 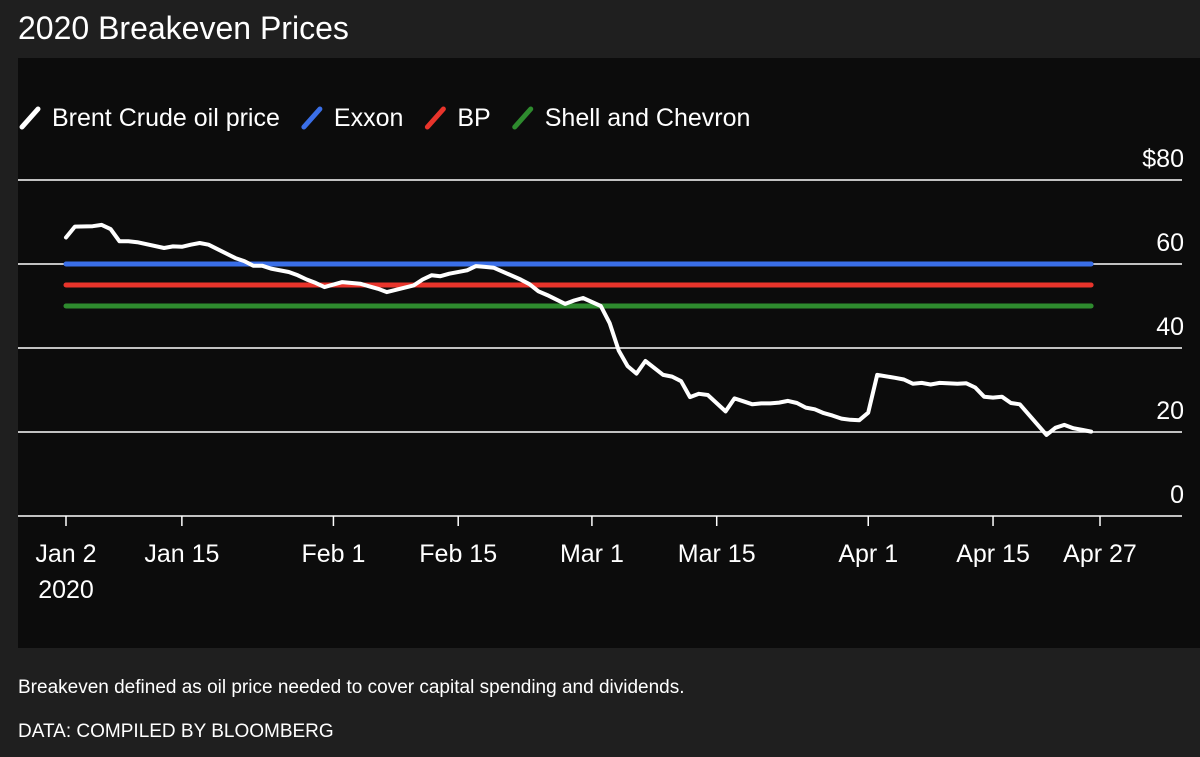 I want to click on chart-title: 2020 Breakeven Prices, so click(x=183, y=28).